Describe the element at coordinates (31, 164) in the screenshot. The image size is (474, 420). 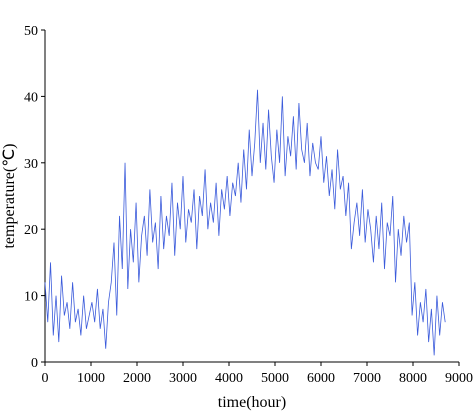
I see `y-tick-label: 30` at that location.